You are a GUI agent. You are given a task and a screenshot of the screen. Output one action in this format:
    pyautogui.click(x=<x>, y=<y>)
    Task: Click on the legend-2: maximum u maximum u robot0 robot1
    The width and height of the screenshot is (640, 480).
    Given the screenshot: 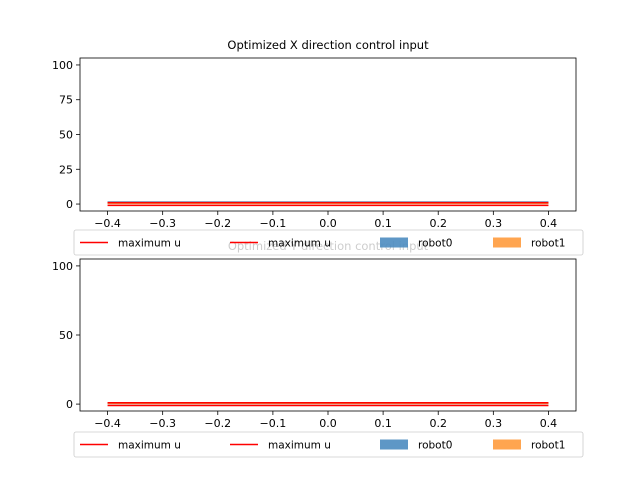 What is the action you would take?
    pyautogui.click(x=328, y=444)
    